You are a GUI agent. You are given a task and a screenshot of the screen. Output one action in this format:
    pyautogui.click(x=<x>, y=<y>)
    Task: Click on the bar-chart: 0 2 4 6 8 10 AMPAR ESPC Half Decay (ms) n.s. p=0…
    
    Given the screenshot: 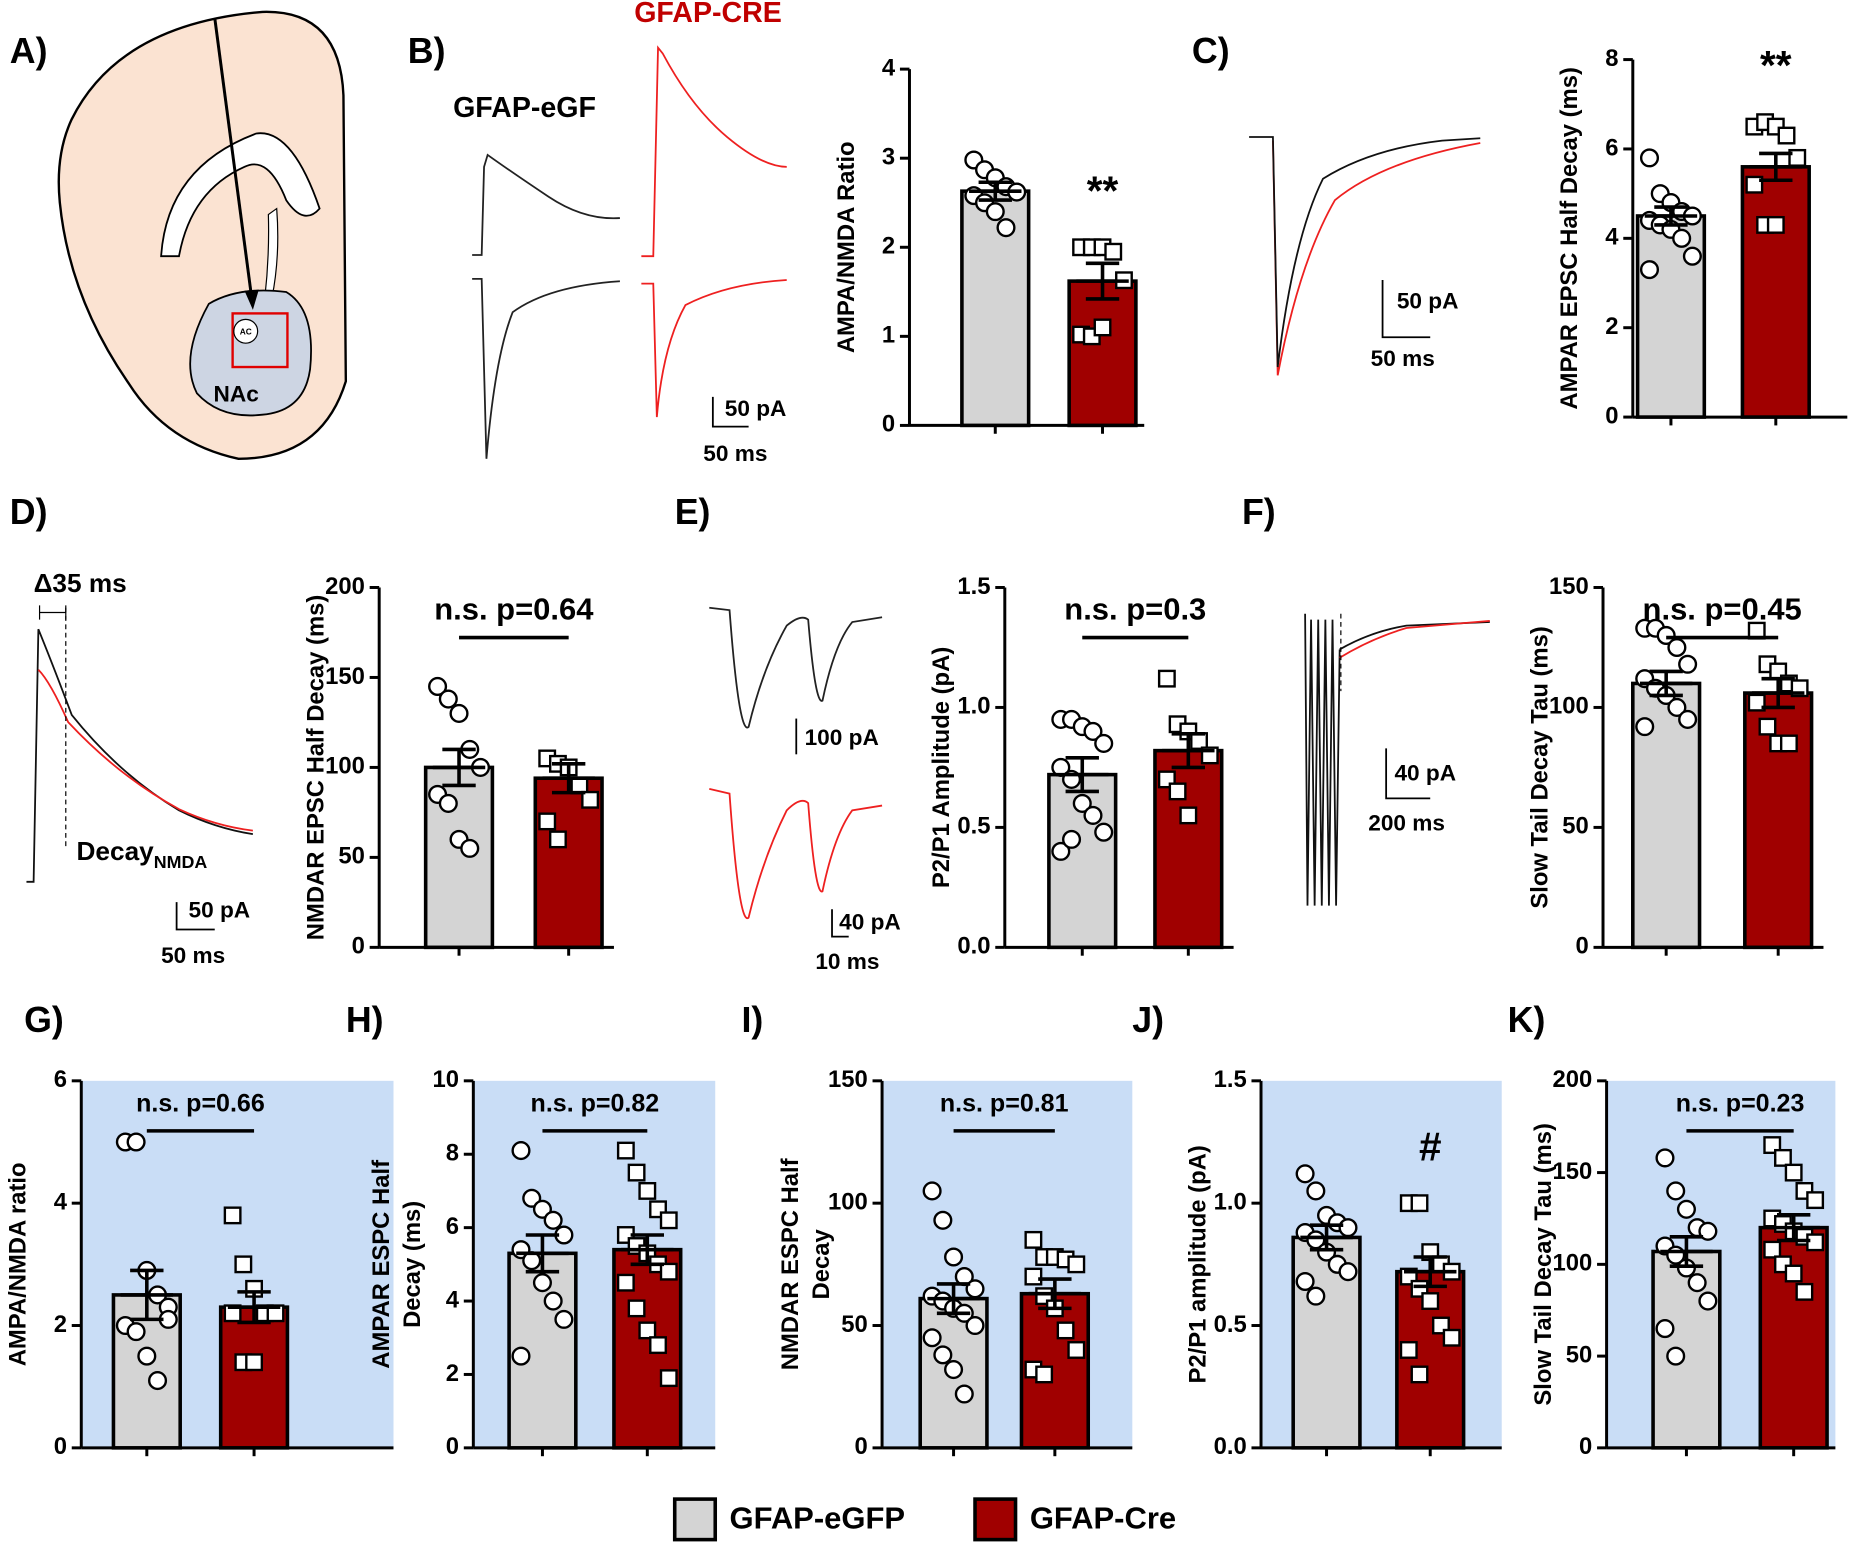 What is the action you would take?
    pyautogui.click(x=542, y=1263)
    